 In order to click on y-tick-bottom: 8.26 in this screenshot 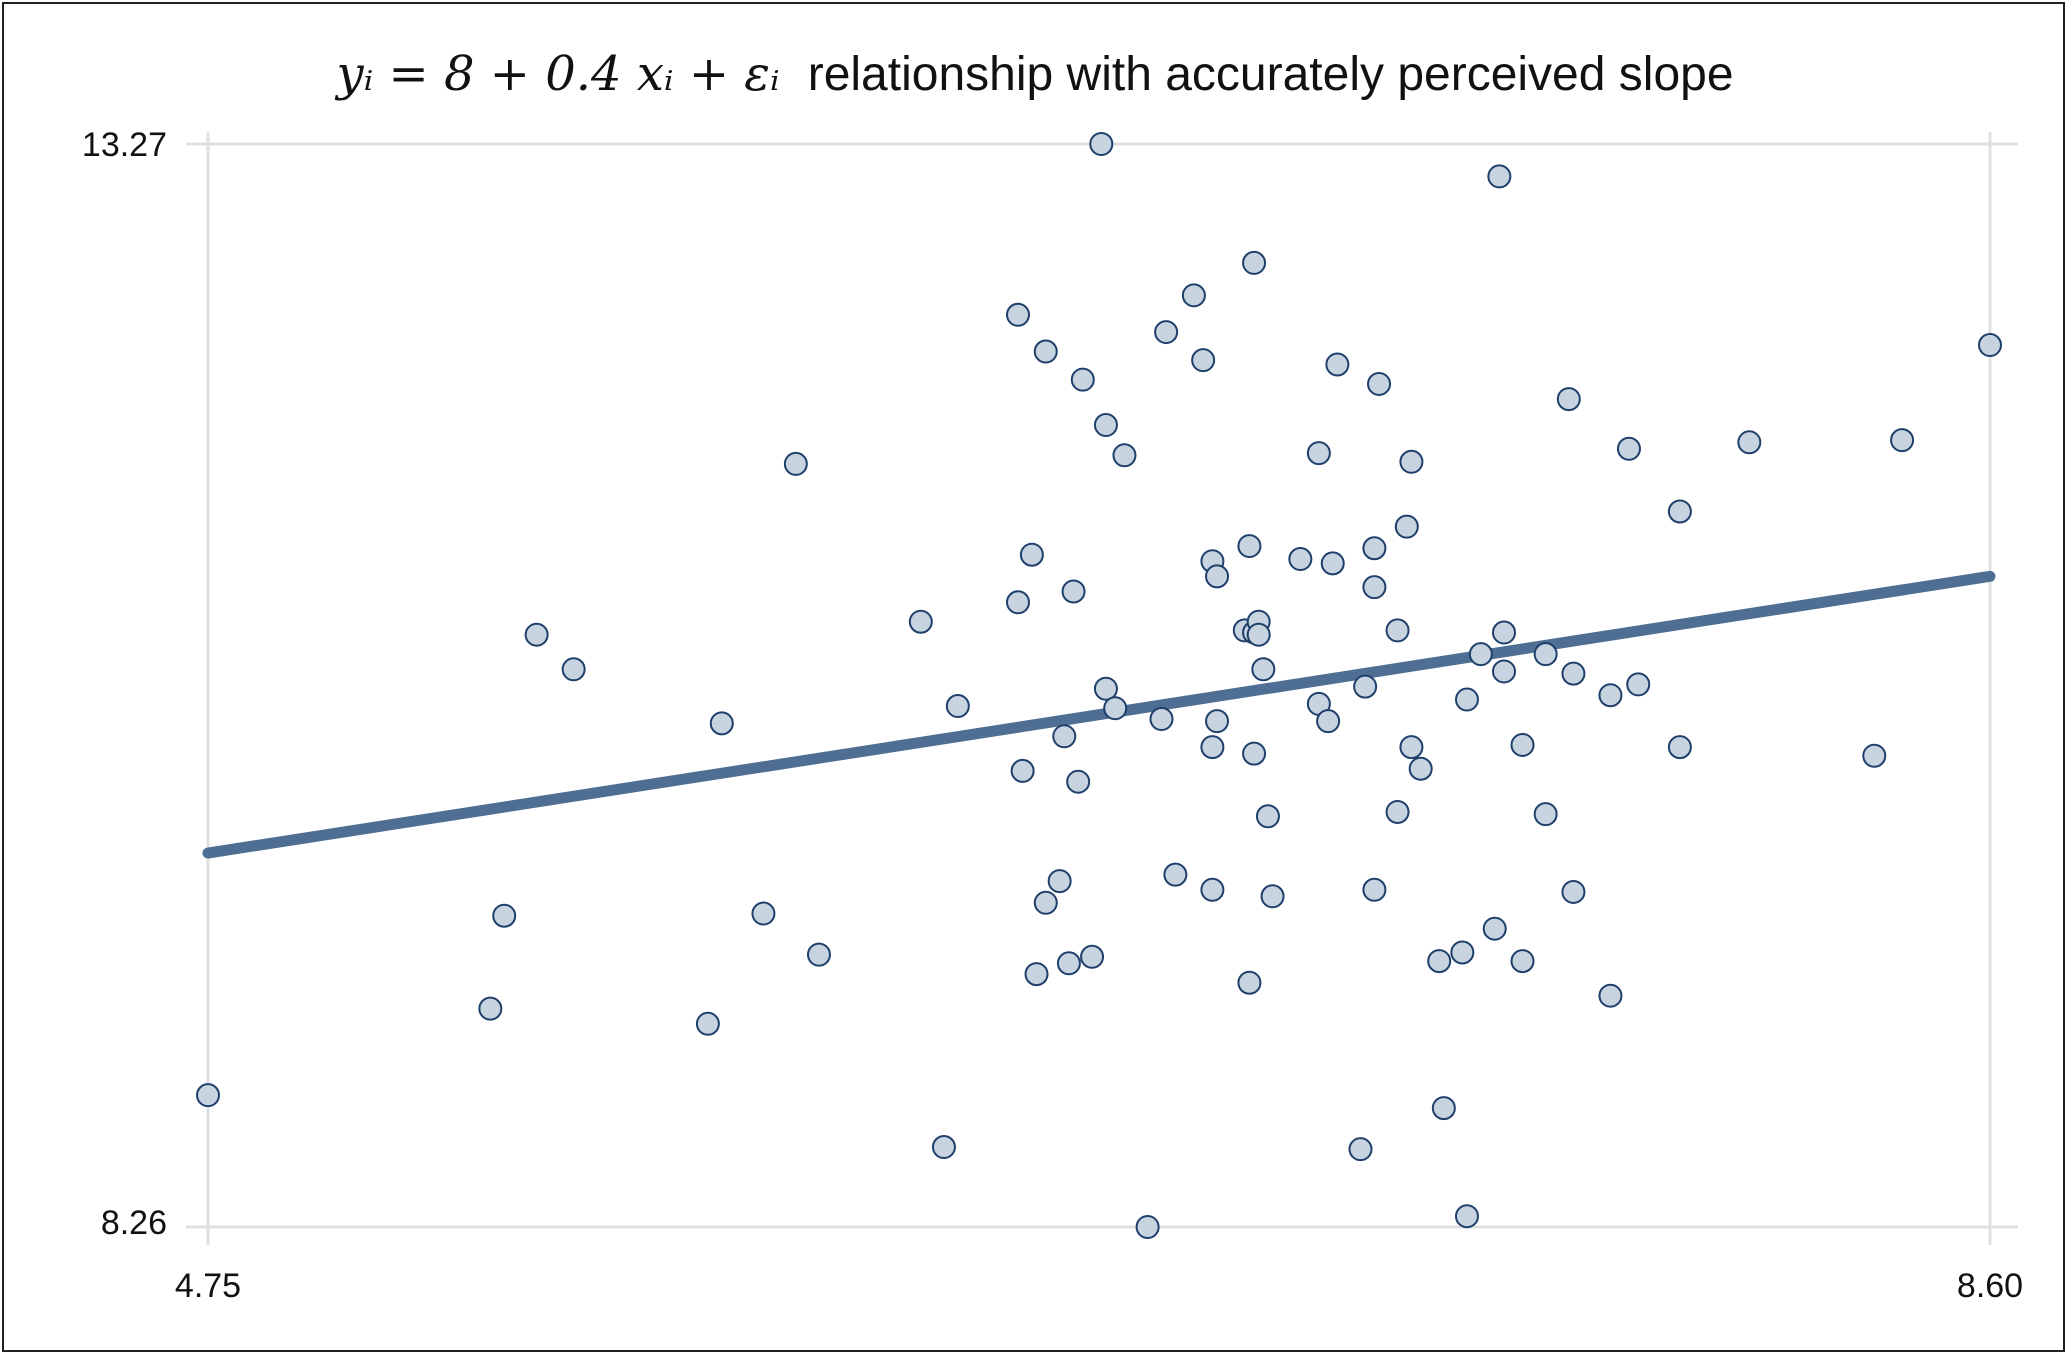, I will do `click(134, 1223)`.